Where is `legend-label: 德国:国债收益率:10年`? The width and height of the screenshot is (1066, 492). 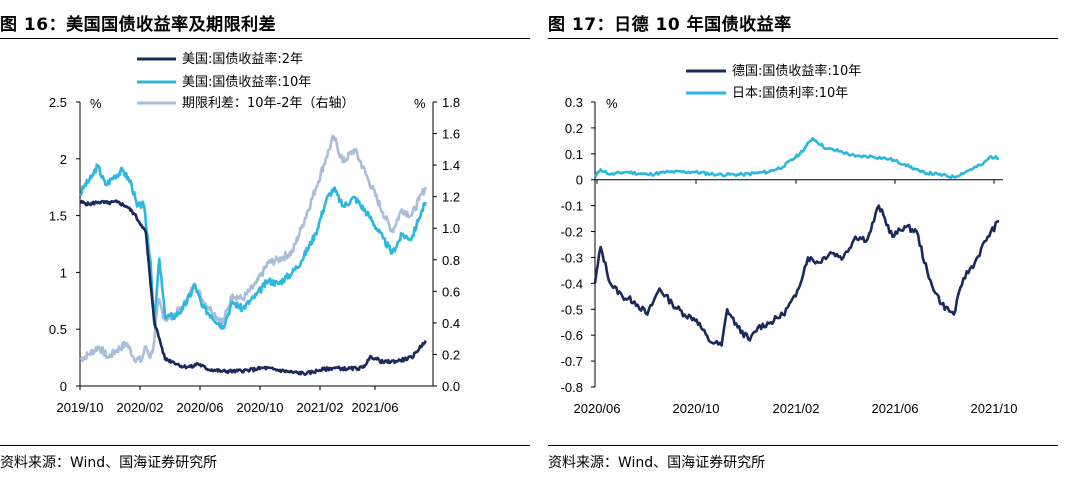
legend-label: 德国:国债收益率:10年 is located at coordinates (796, 71).